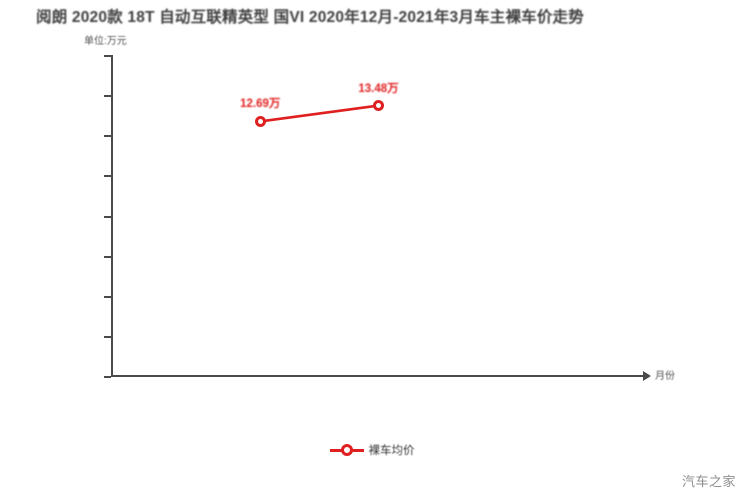  Describe the element at coordinates (346, 450) in the screenshot. I see `circle-marker-icon` at that location.